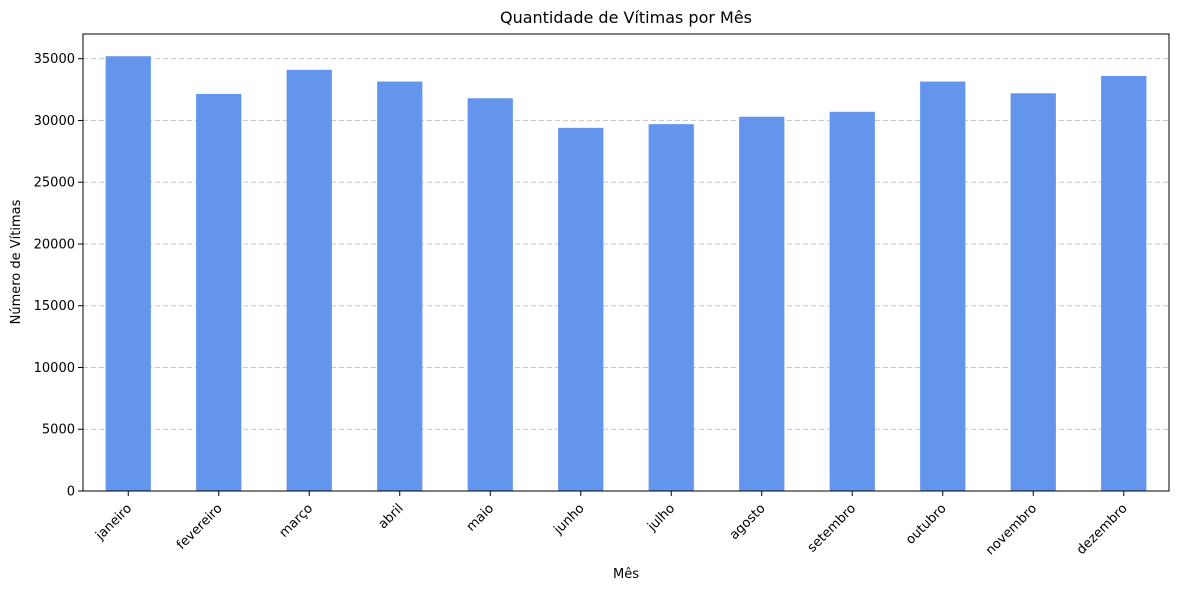 Image resolution: width=1189 pixels, height=594 pixels. I want to click on y-tick-label: 15000, so click(54, 306).